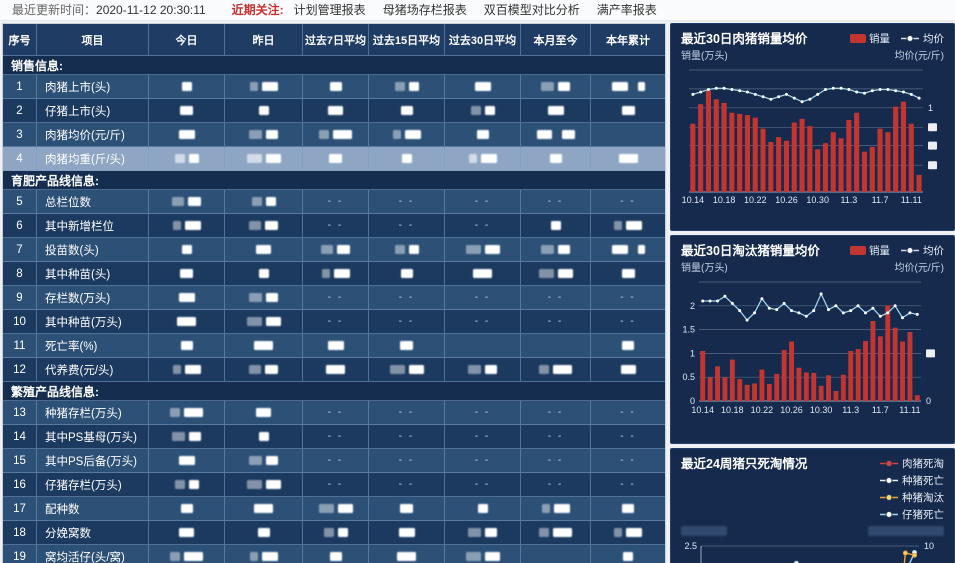 The image size is (955, 563). What do you see at coordinates (750, 251) in the screenshot?
I see `chart2-title: 最近30日淘汰猪销量均价` at bounding box center [750, 251].